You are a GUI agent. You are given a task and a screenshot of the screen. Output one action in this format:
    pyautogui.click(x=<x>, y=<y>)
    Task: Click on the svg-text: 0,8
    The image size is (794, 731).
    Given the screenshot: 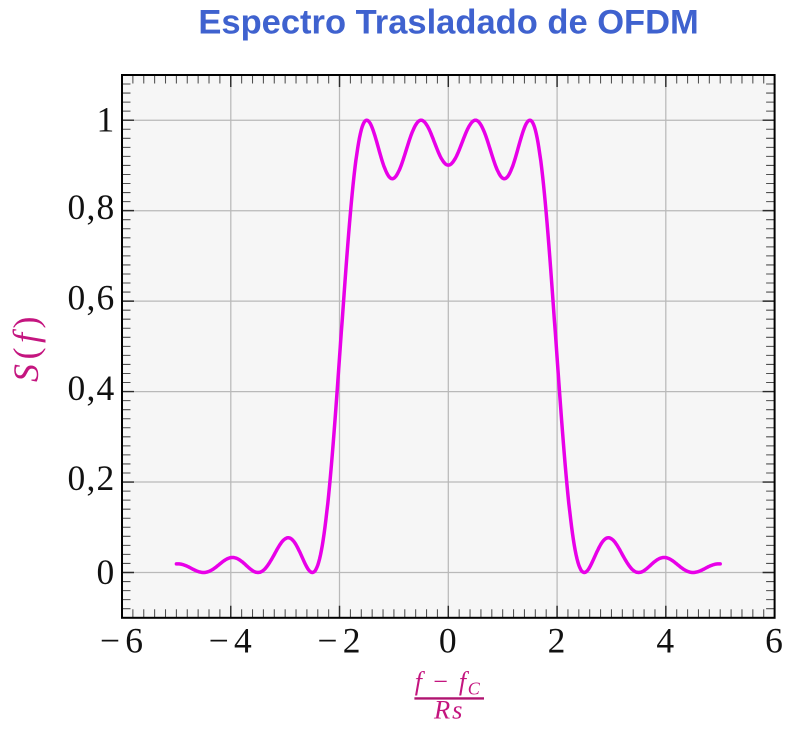 What is the action you would take?
    pyautogui.click(x=92, y=207)
    